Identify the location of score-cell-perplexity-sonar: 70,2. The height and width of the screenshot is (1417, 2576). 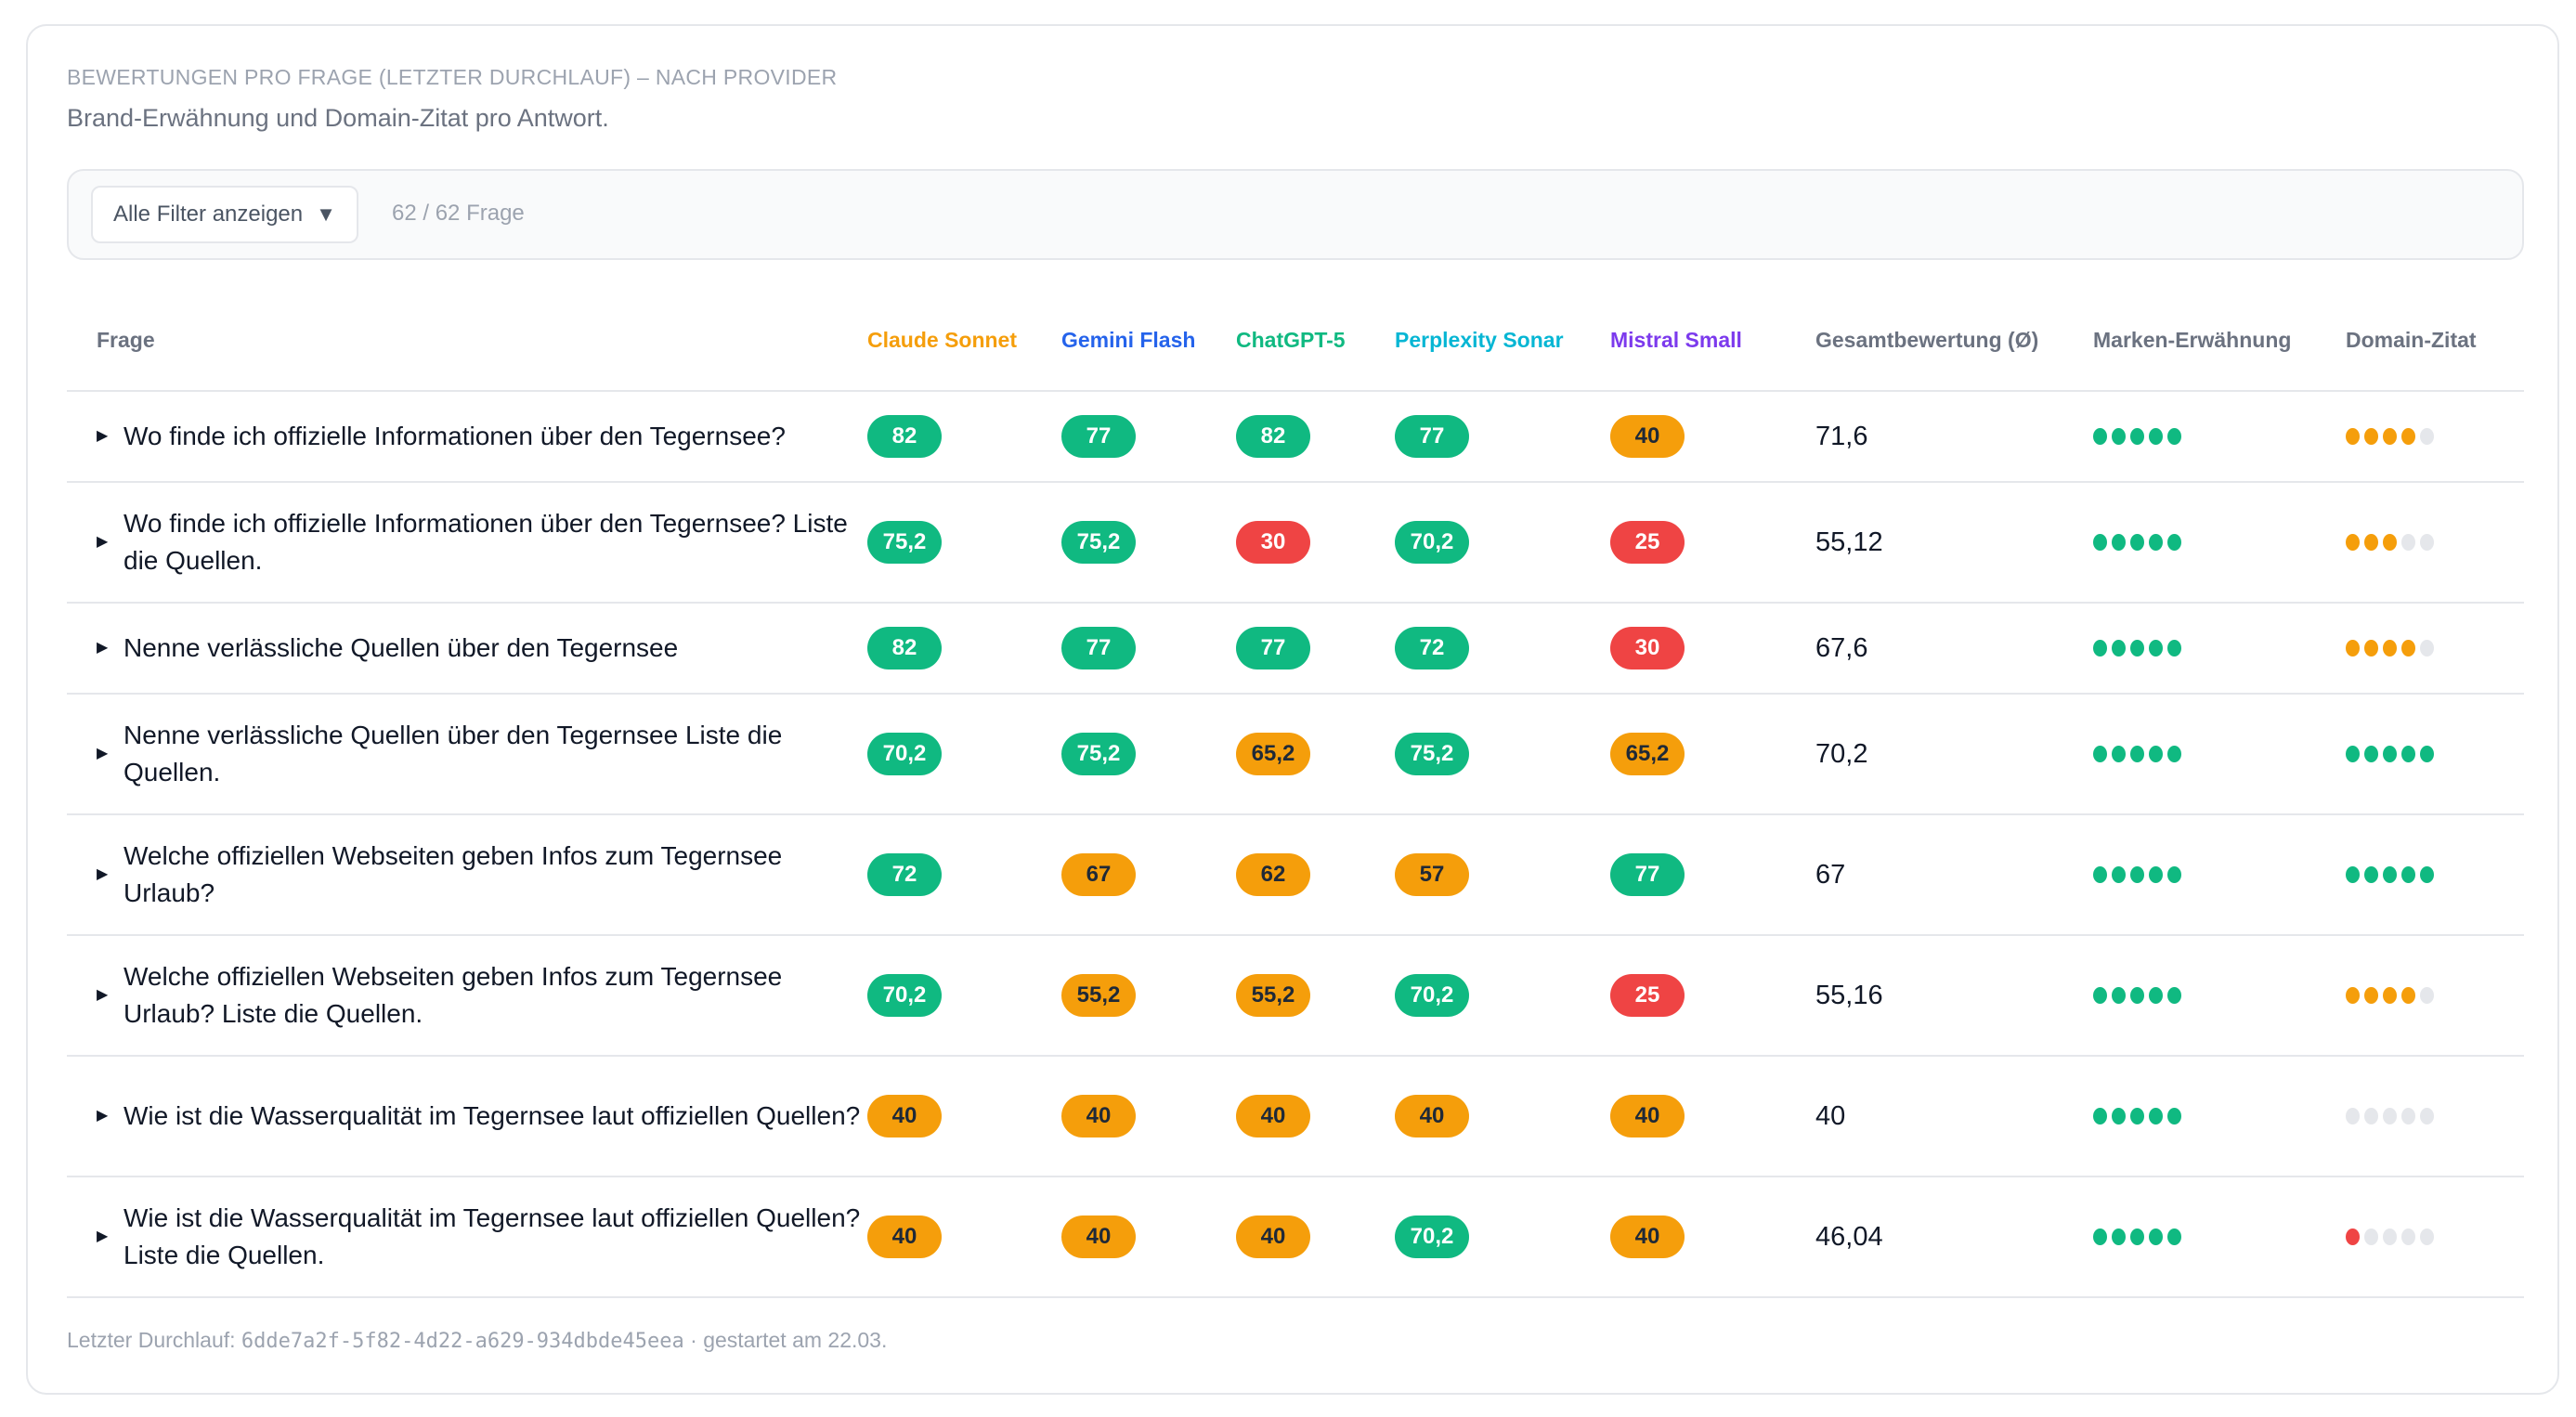
(1502, 1237).